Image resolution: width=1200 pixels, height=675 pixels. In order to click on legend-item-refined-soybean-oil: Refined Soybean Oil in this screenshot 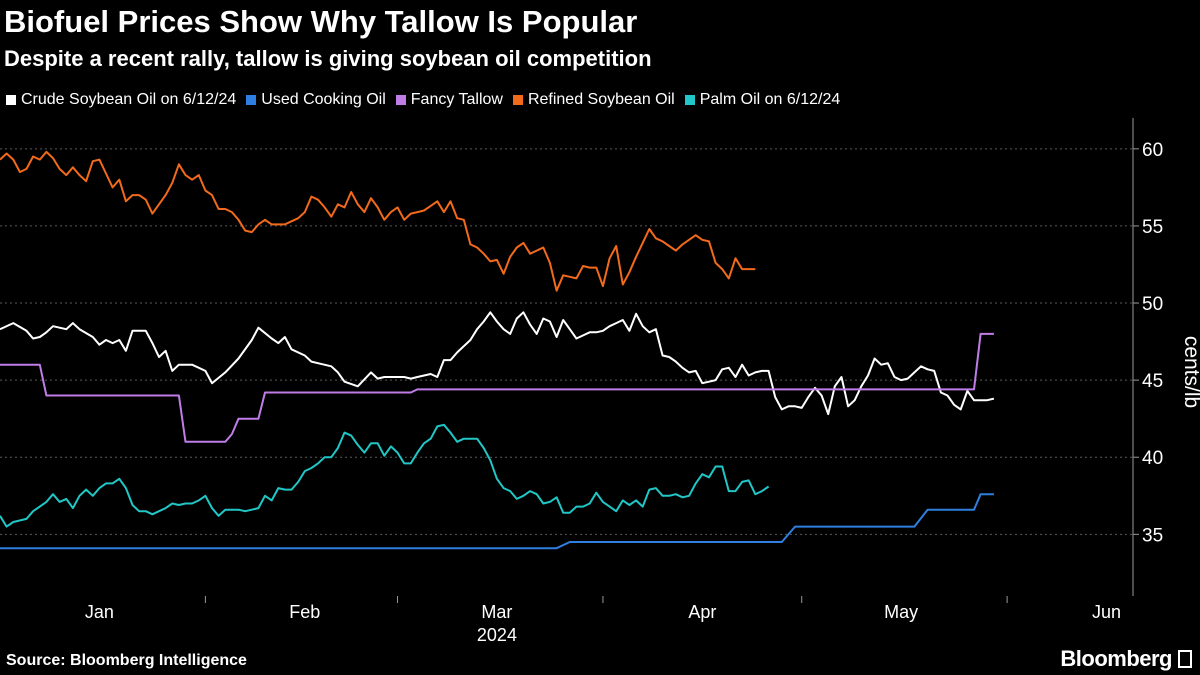, I will do `click(593, 100)`.